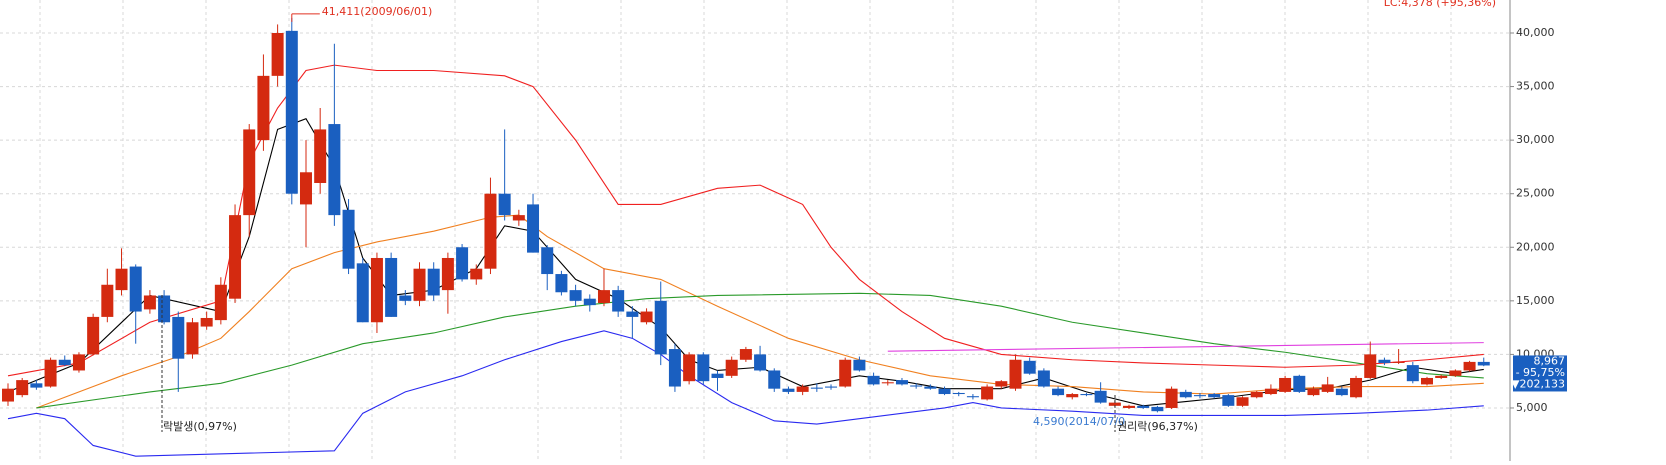  What do you see at coordinates (1079, 421) in the screenshot?
I see `annotation: 4,590(2014/07/0` at bounding box center [1079, 421].